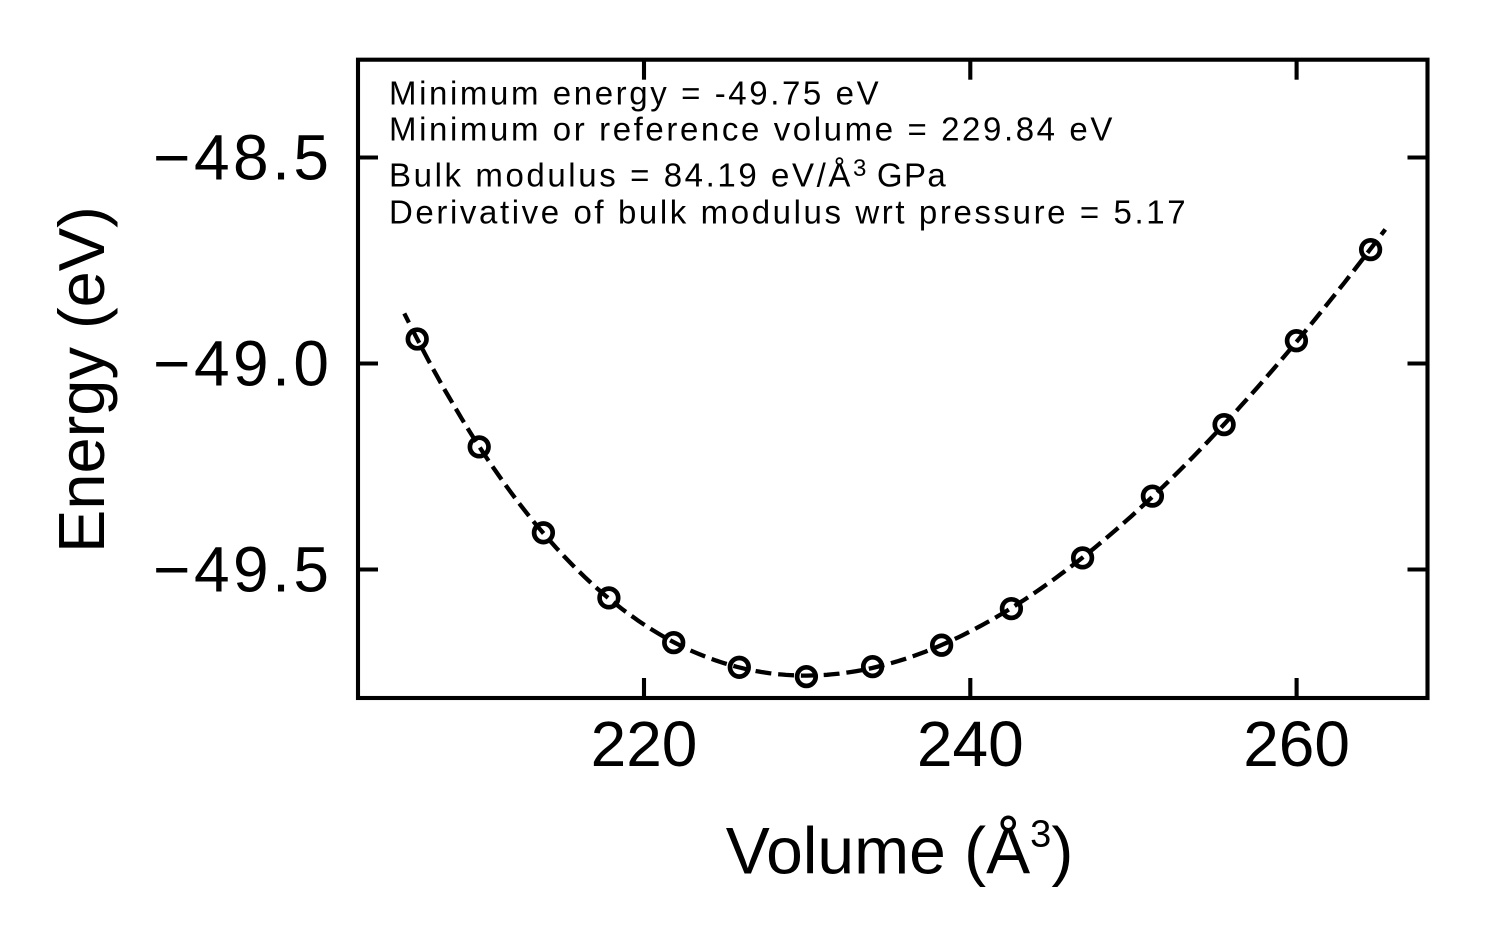 Image resolution: width=1487 pixels, height=943 pixels. What do you see at coordinates (242, 364) in the screenshot?
I see `svg-text: −49.0` at bounding box center [242, 364].